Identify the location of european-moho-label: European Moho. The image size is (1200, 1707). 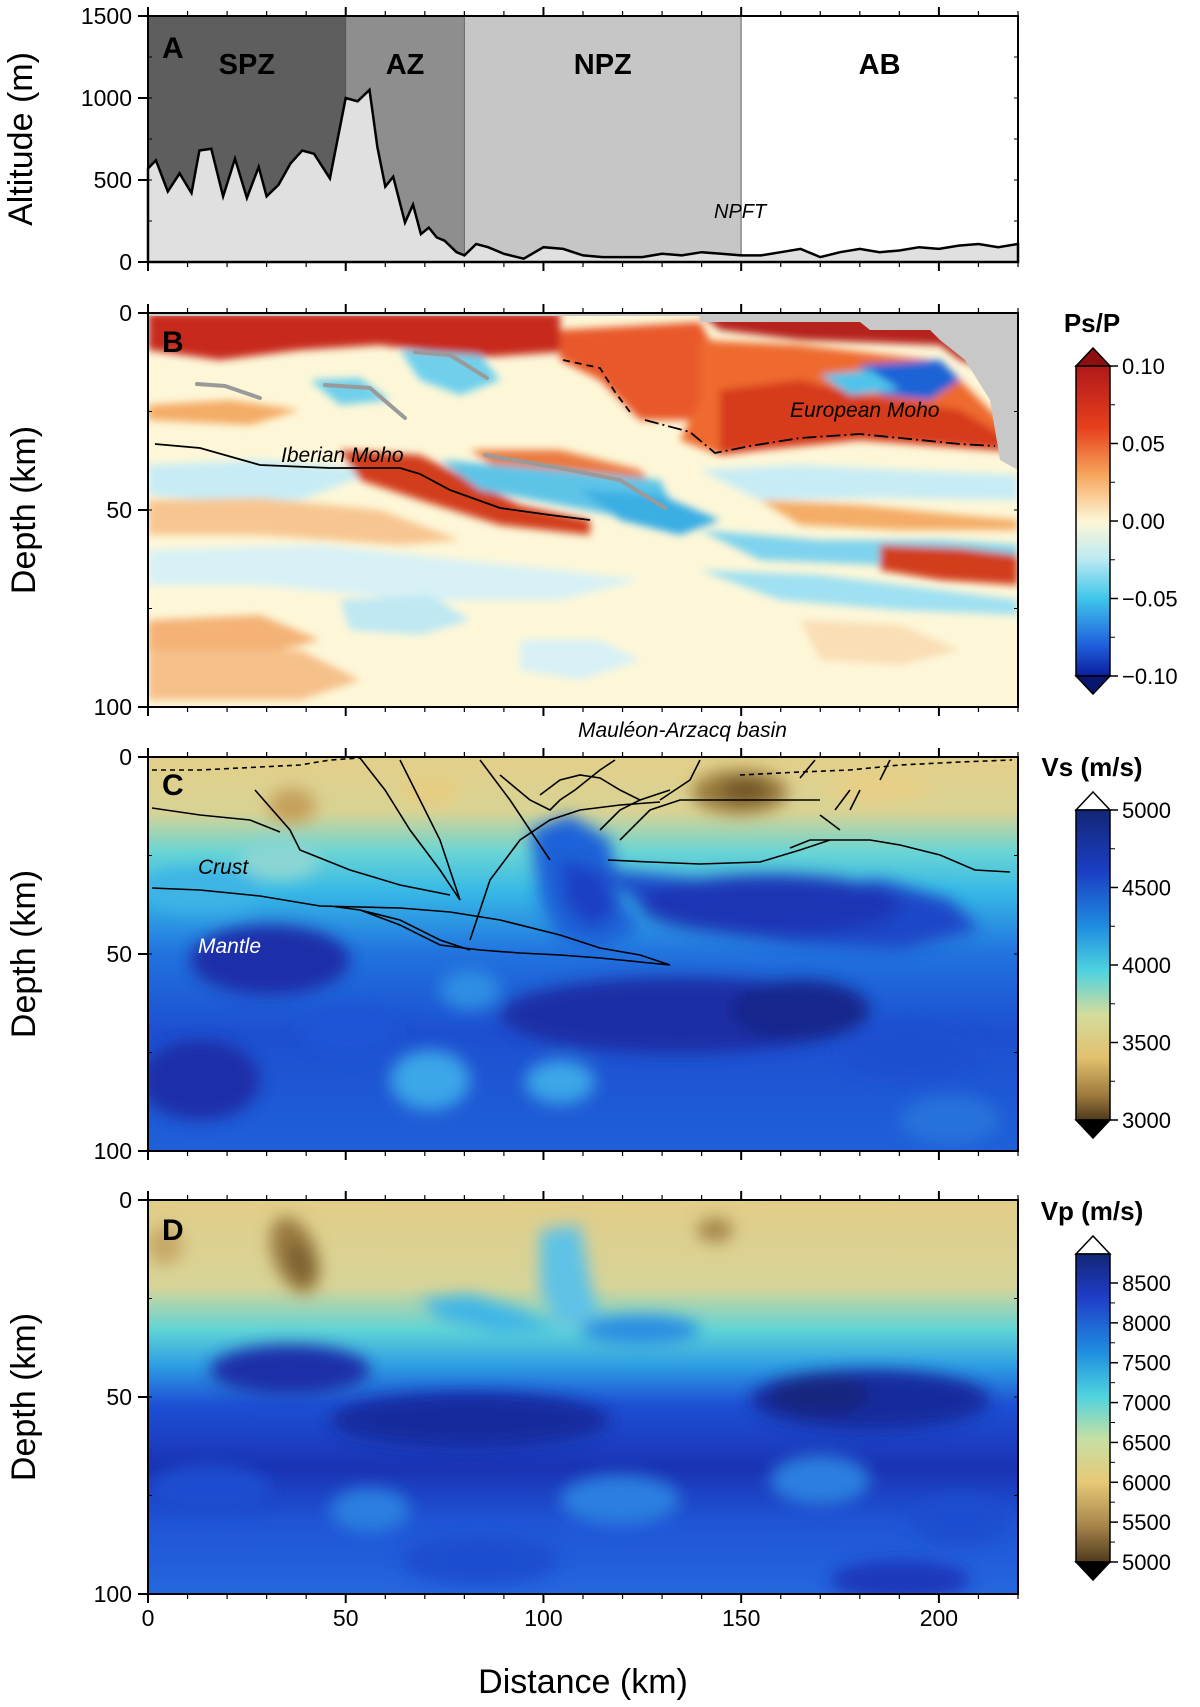
(865, 410).